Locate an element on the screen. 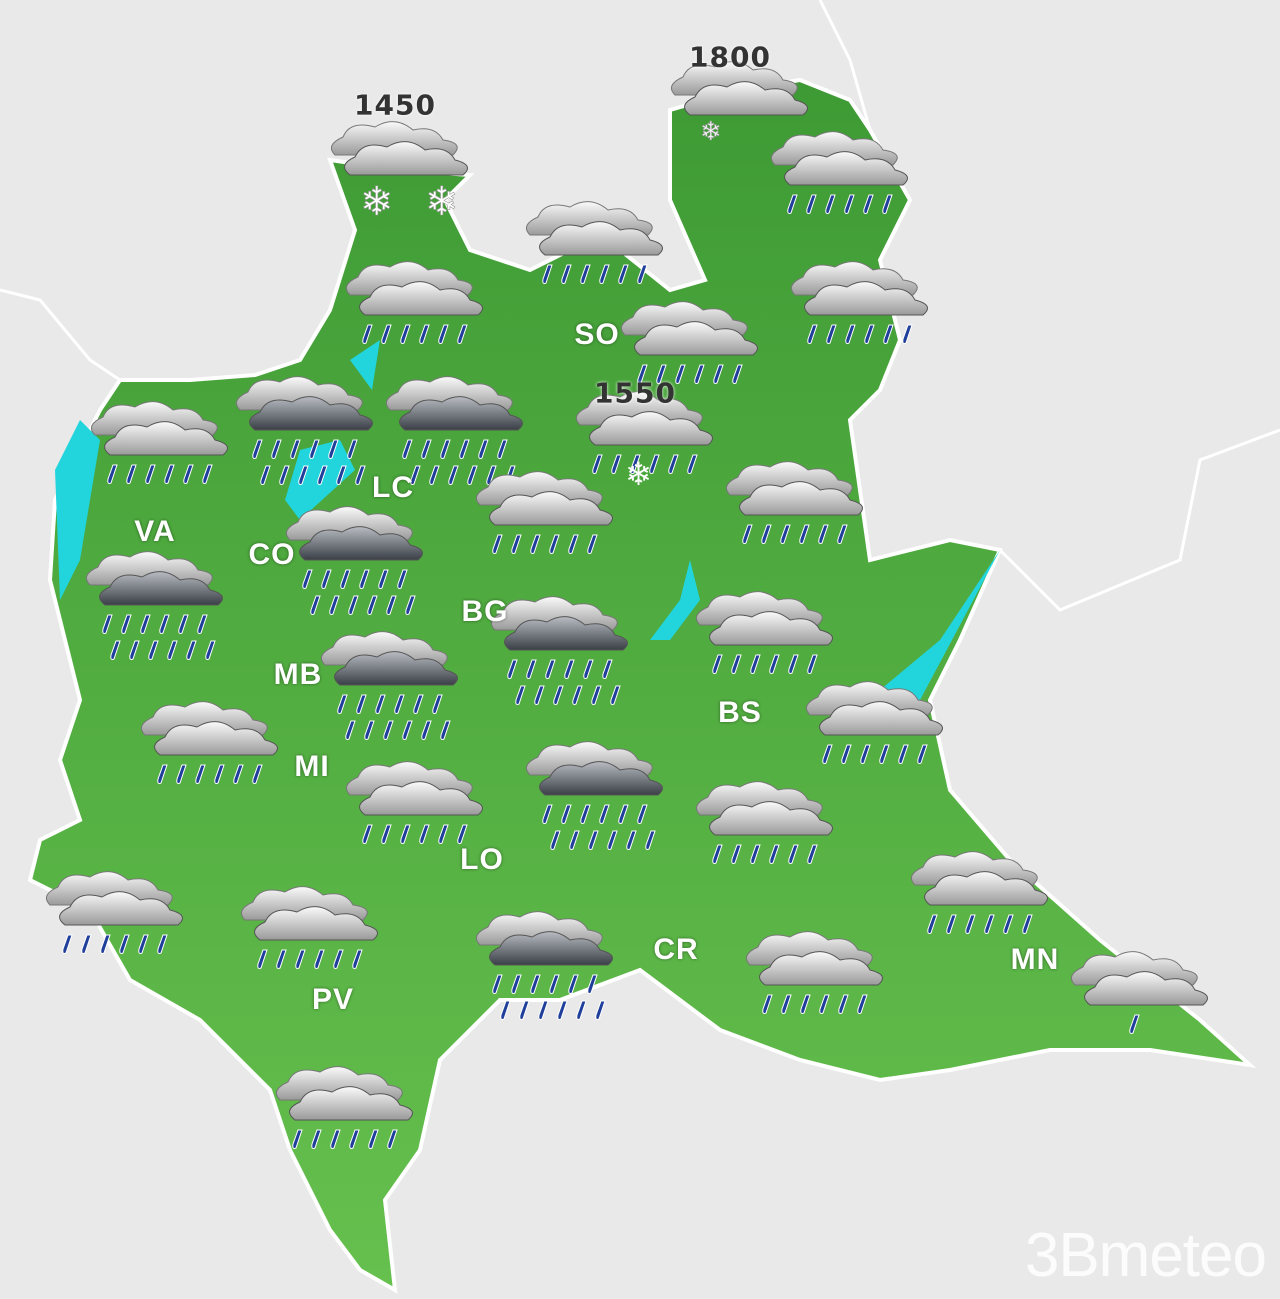 Image resolution: width=1280 pixels, height=1299 pixels. province-label-bg: BG is located at coordinates (485, 611).